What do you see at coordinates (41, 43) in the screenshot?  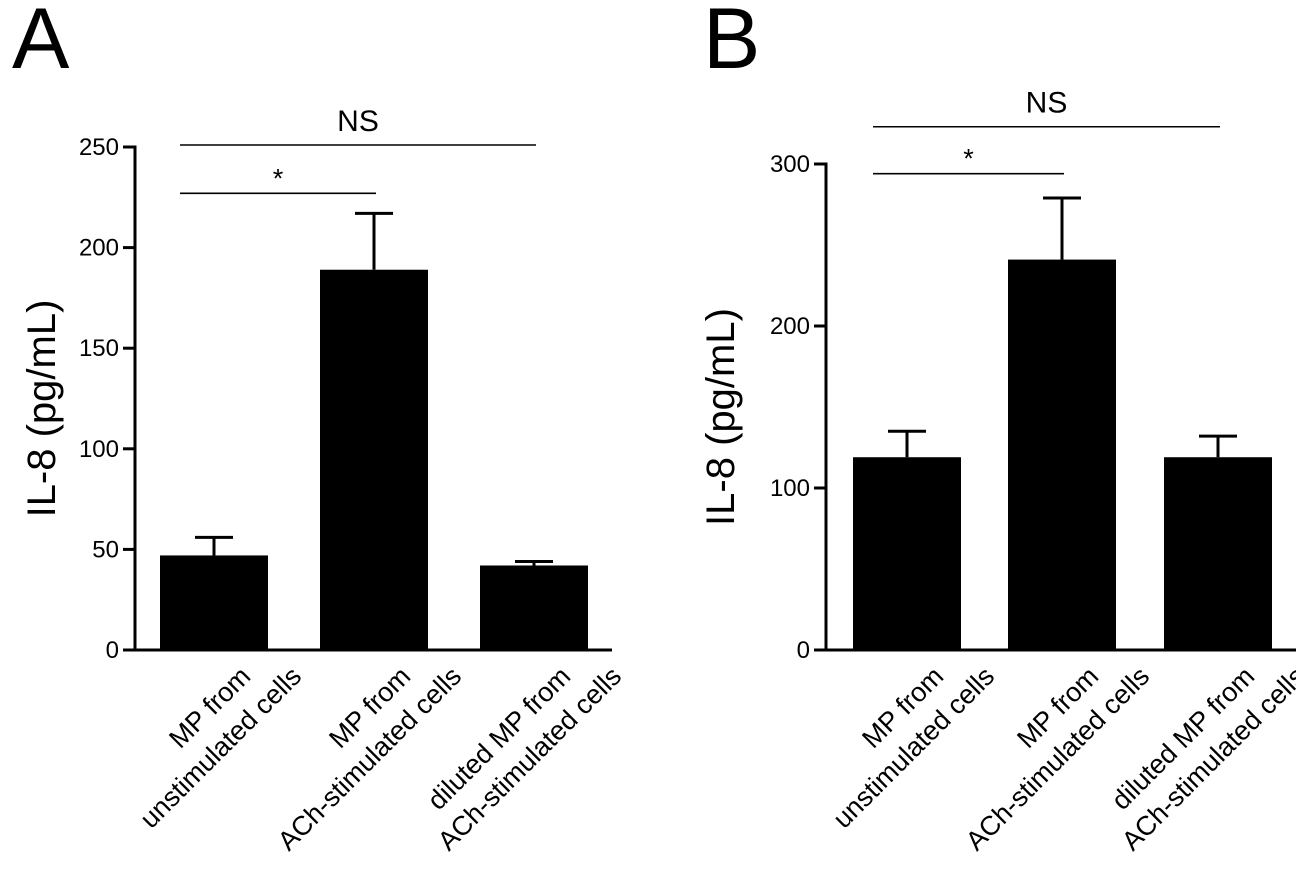 I see `panel-letter: A` at bounding box center [41, 43].